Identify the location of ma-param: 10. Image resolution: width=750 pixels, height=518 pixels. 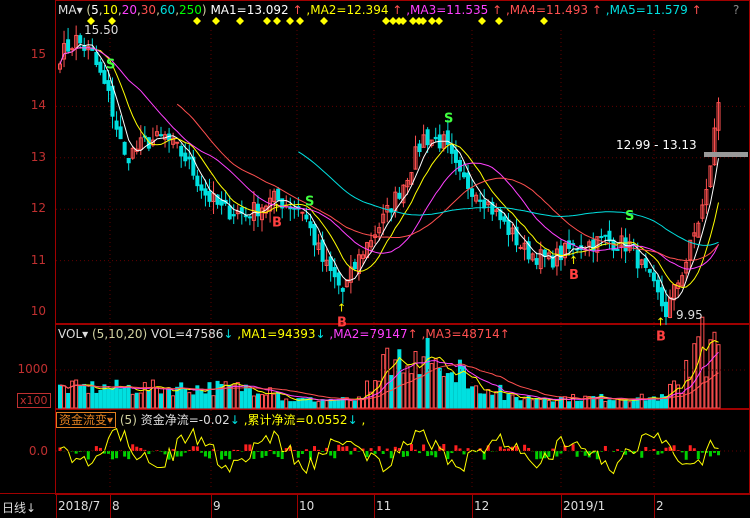
(110, 10).